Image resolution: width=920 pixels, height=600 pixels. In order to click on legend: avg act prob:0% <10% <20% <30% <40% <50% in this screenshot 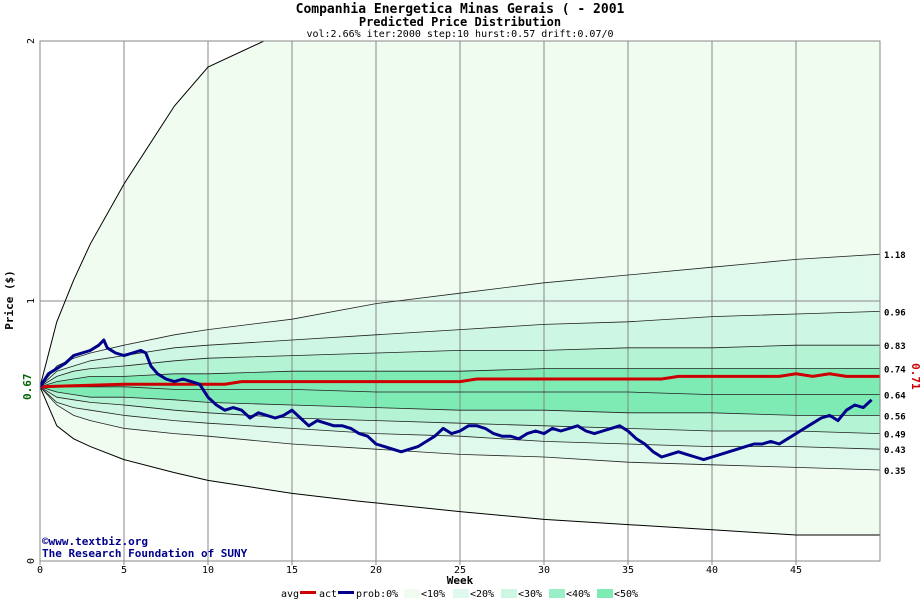, I will do `click(459, 594)`.